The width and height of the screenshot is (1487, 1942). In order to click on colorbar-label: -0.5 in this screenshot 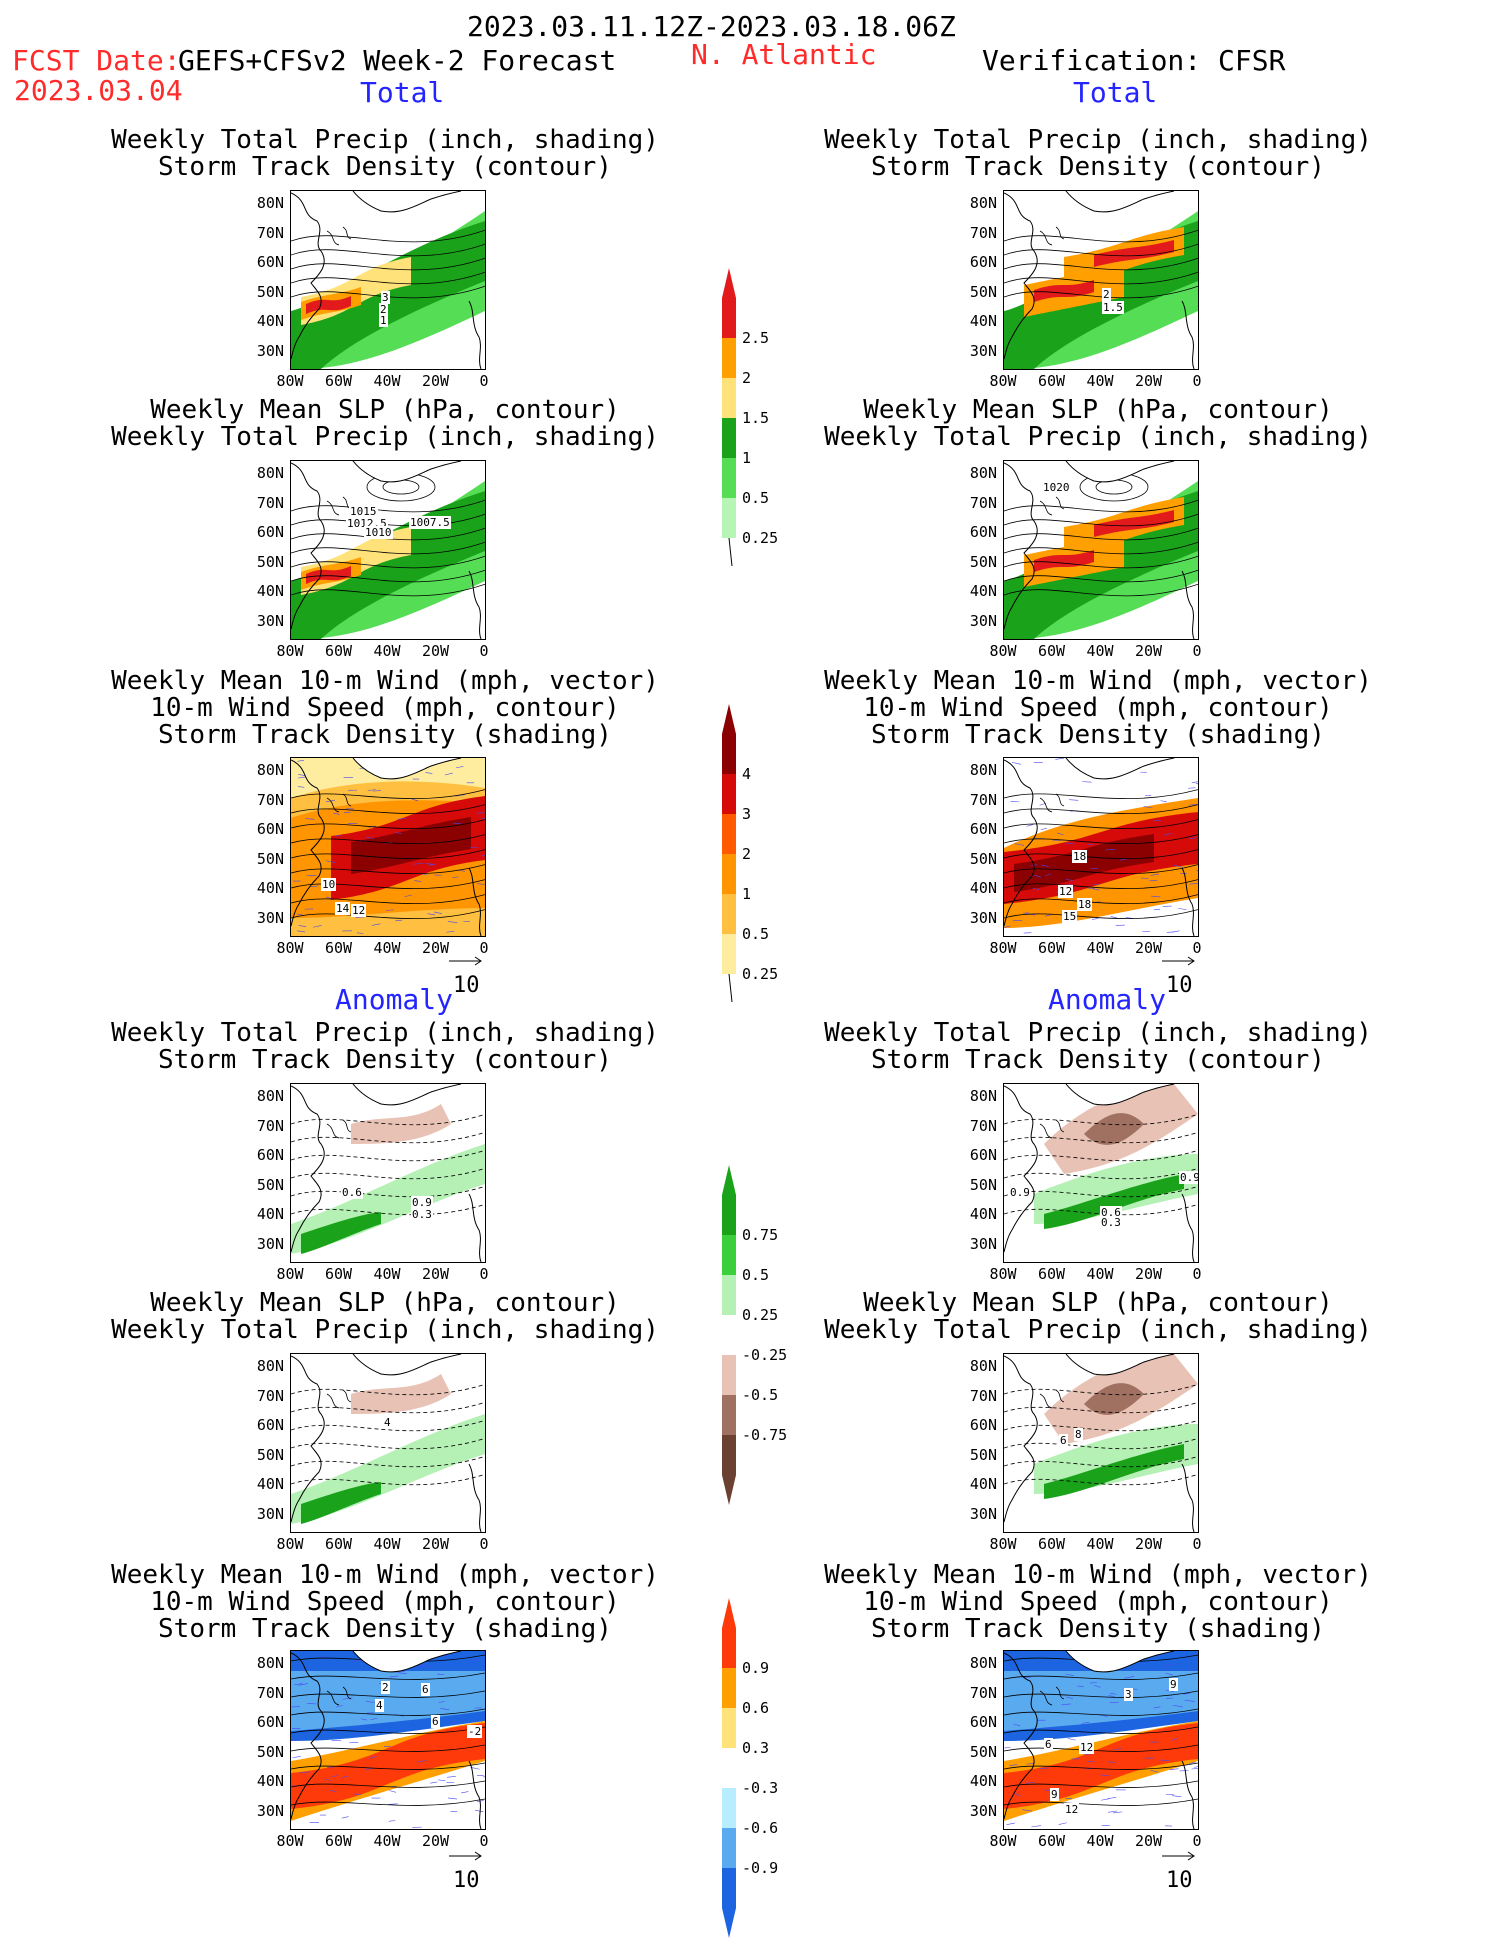, I will do `click(760, 1395)`.